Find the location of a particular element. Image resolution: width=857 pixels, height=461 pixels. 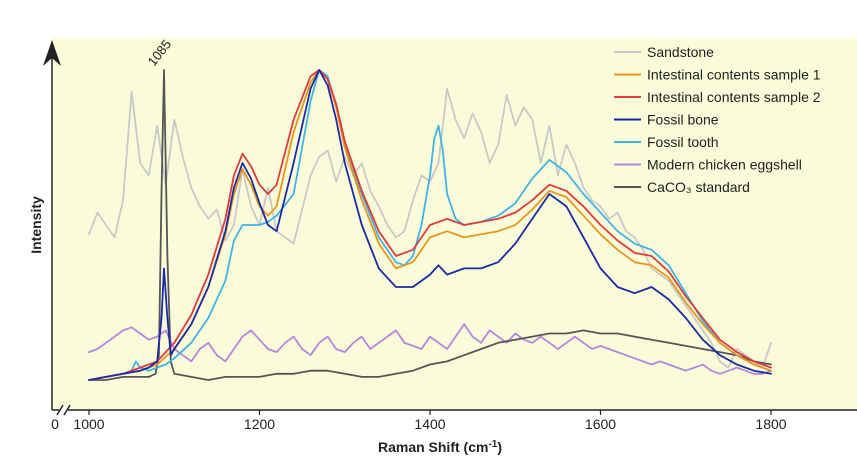

x-axis-title: Raman Shift (cm-1) is located at coordinates (440, 447).